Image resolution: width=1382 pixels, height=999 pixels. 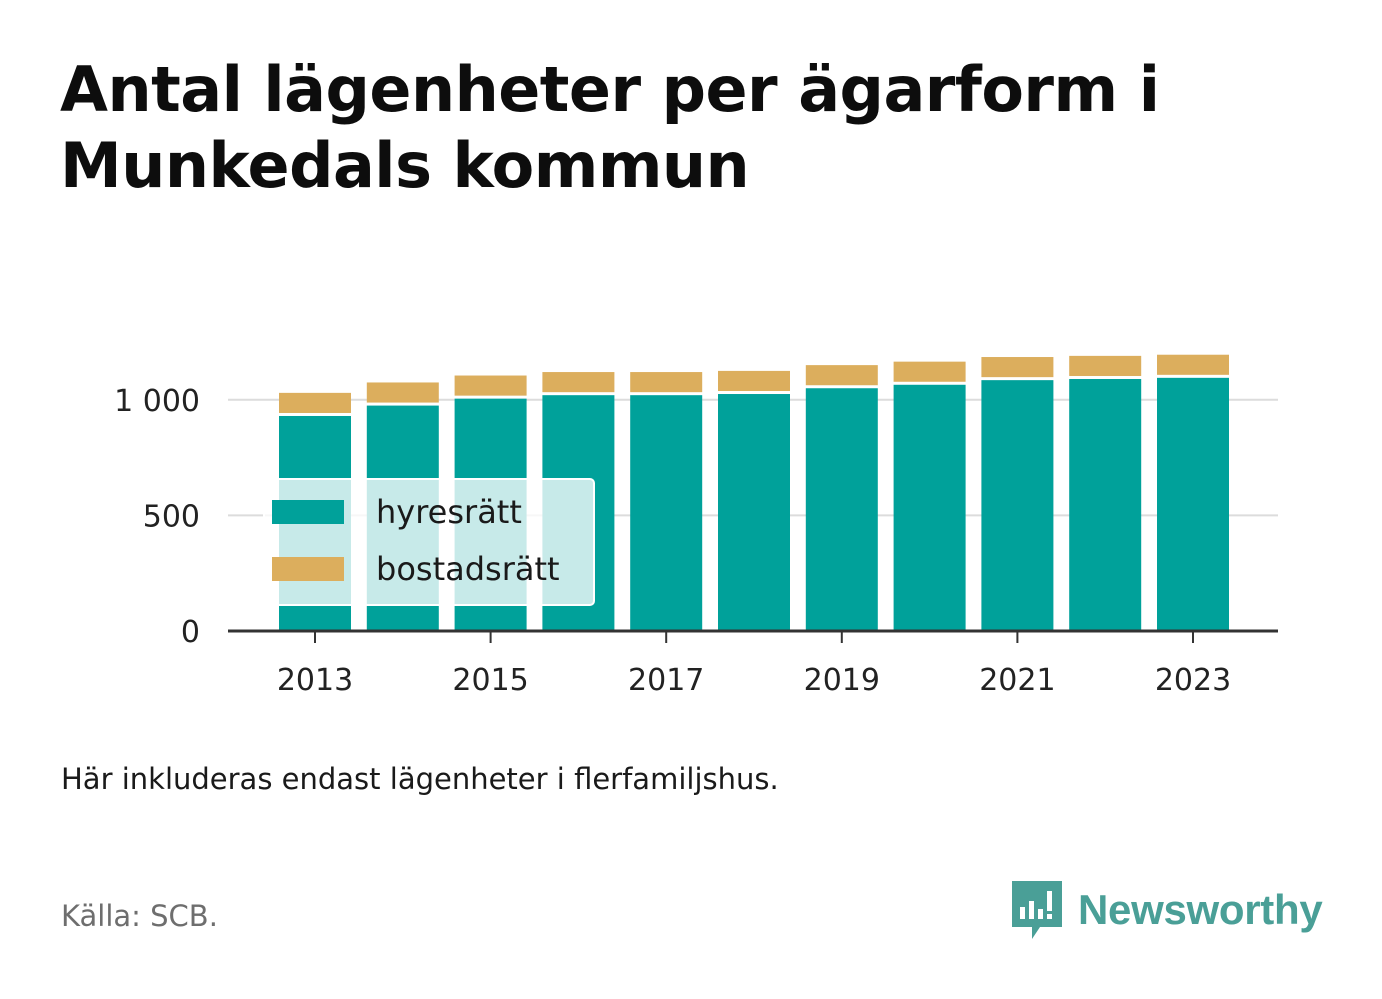 What do you see at coordinates (666, 680) in the screenshot?
I see `x-tick-label: 2017` at bounding box center [666, 680].